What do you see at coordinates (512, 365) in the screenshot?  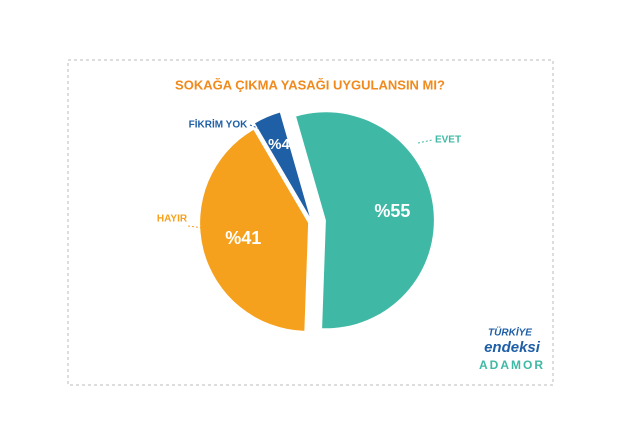 I see `logo-brand: ADAMOR` at bounding box center [512, 365].